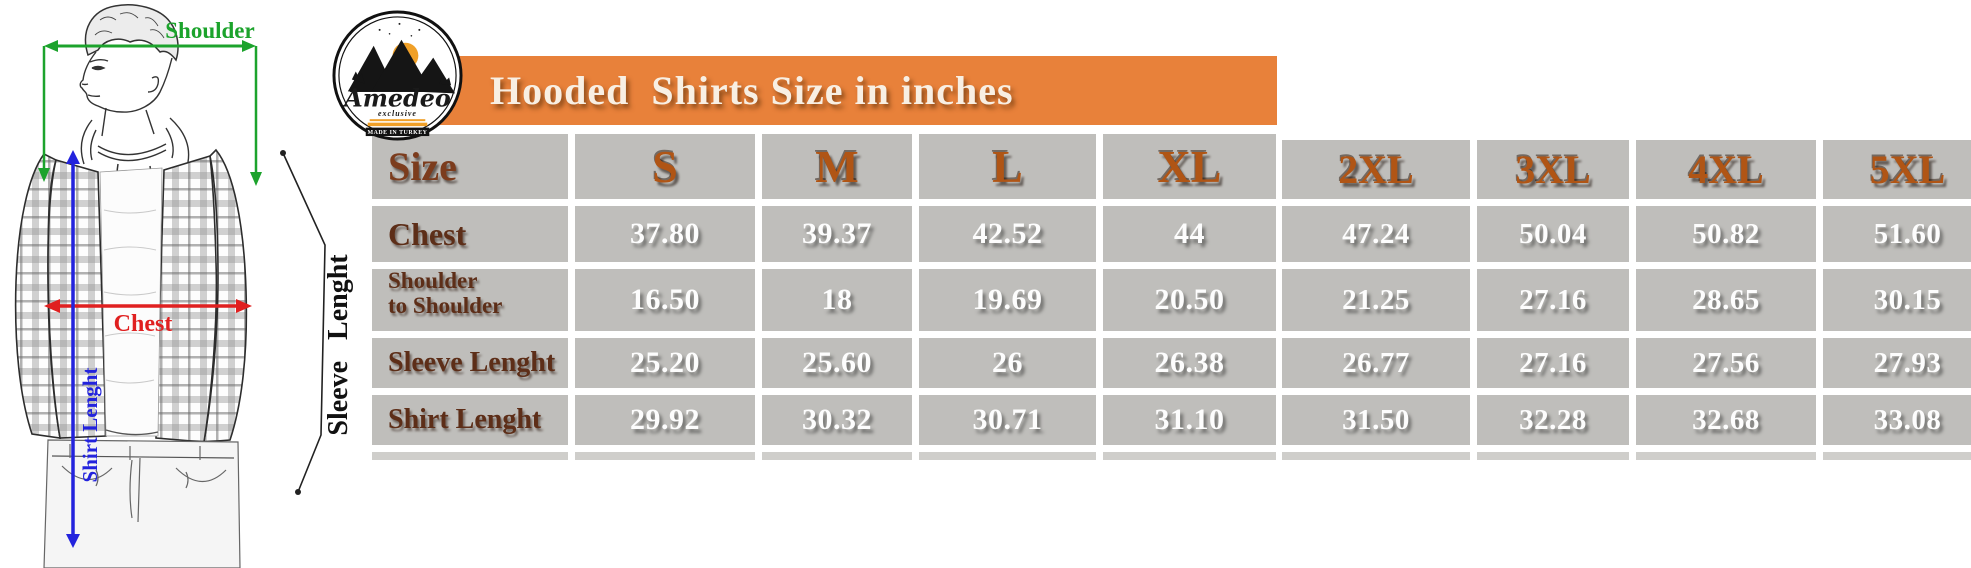  What do you see at coordinates (752, 90) in the screenshot?
I see `page-title: Hooded Shirts Size in inches` at bounding box center [752, 90].